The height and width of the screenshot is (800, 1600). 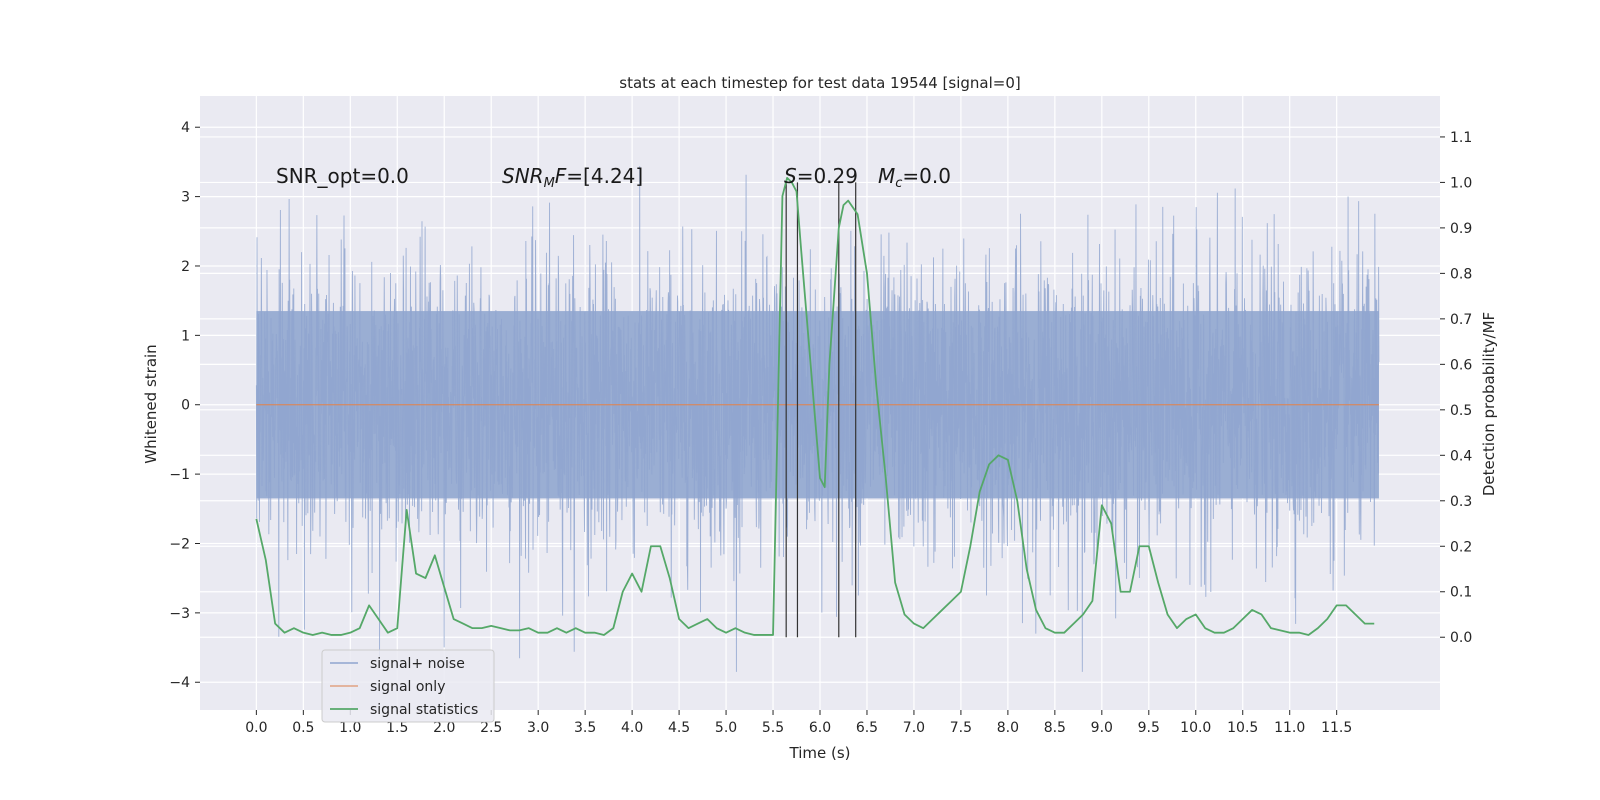 I want to click on y2-tick-label: 0.5, so click(x=1461, y=411).